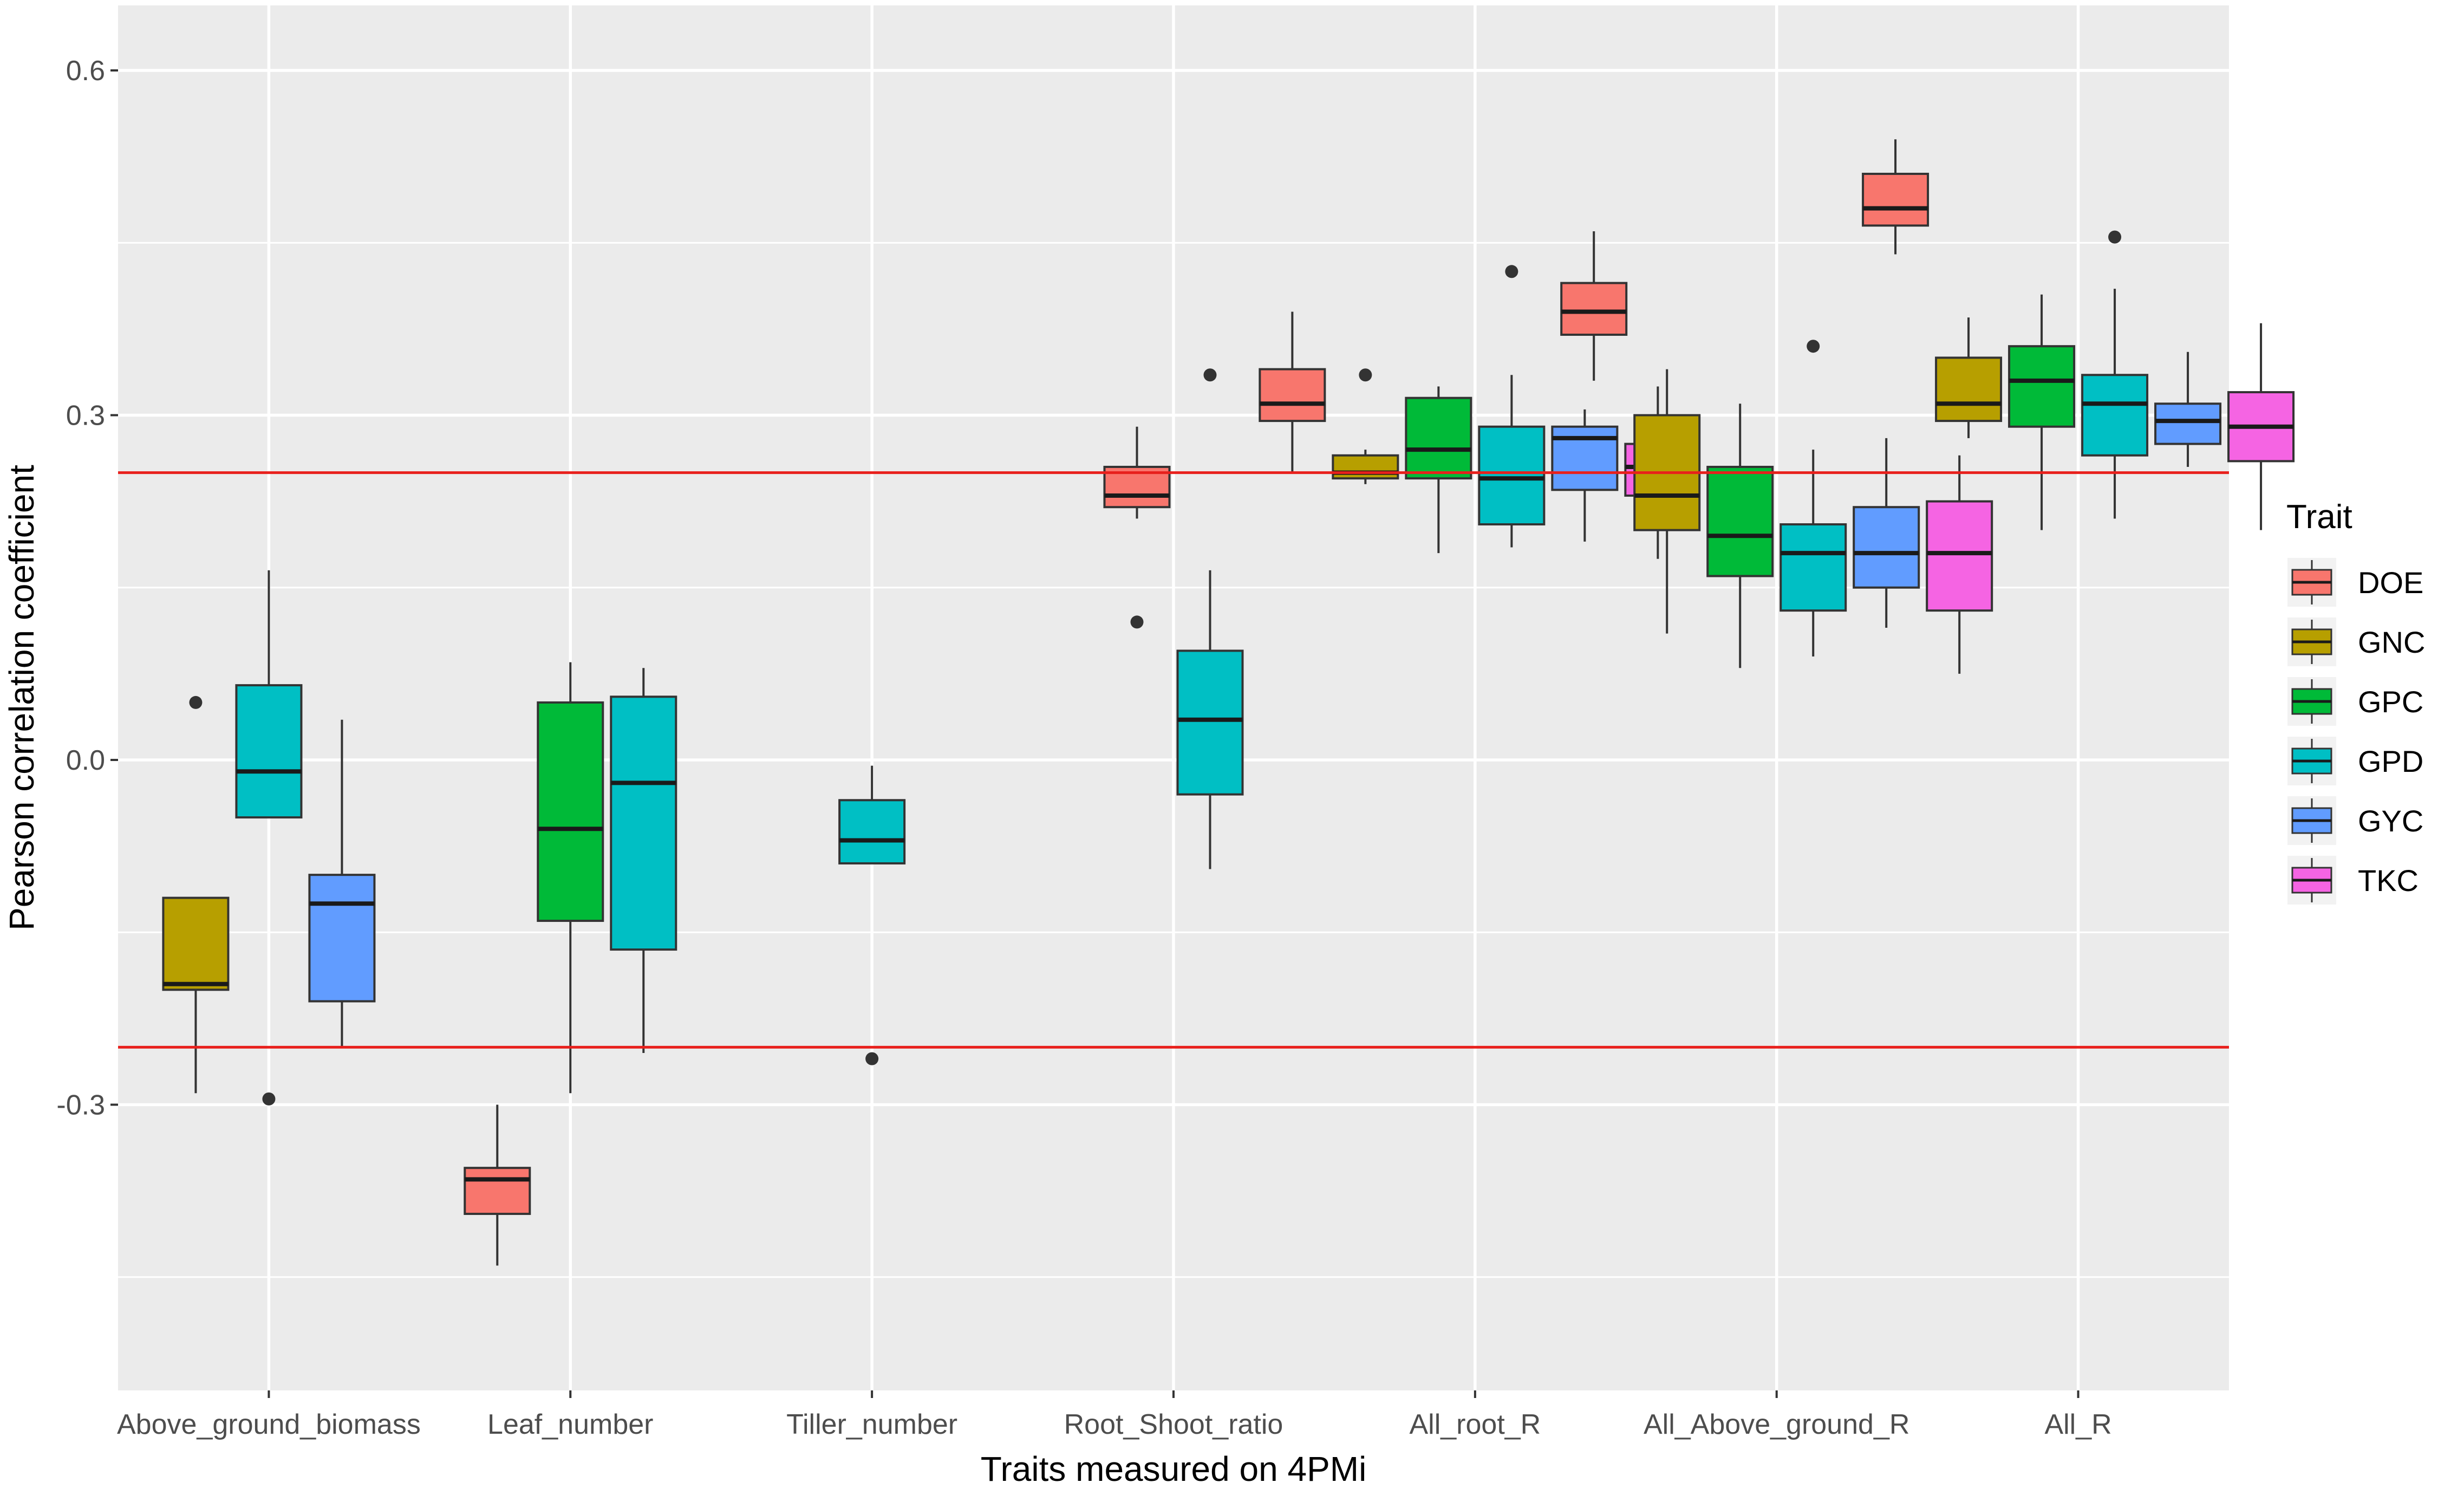 The height and width of the screenshot is (1489, 2464). Describe the element at coordinates (80, 1105) in the screenshot. I see `y-tick-label: -0.3` at that location.